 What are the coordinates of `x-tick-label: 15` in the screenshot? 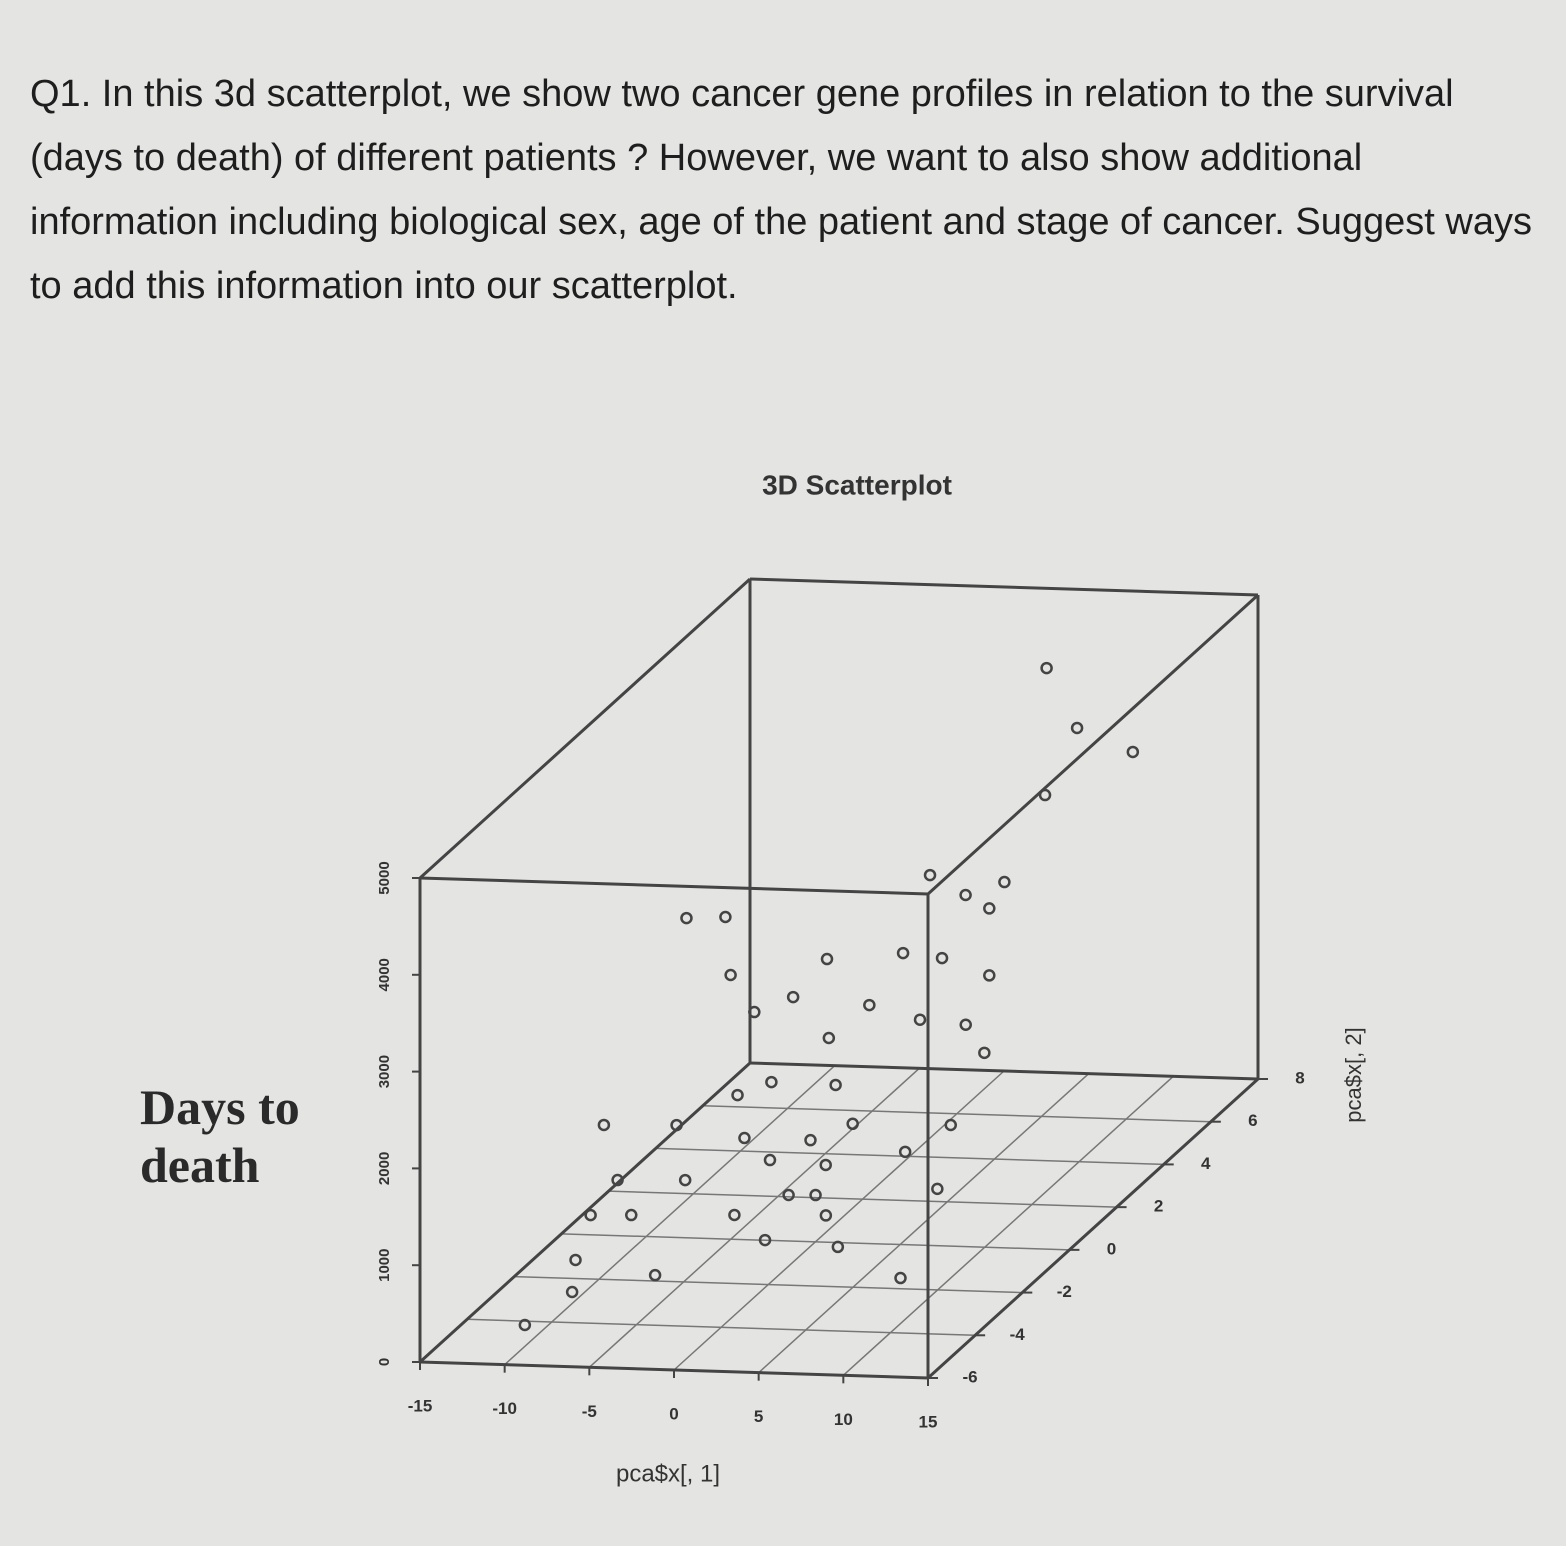 It's located at (928, 1421).